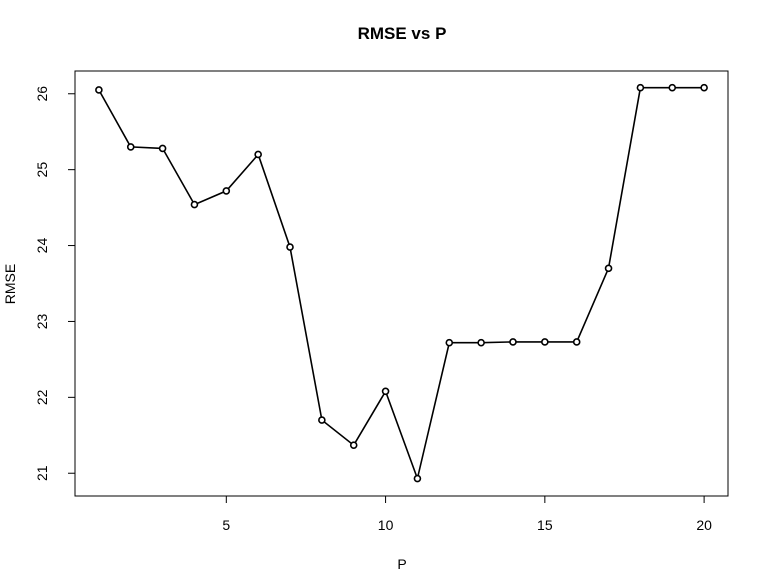  I want to click on x-tick-label: 5, so click(226, 525).